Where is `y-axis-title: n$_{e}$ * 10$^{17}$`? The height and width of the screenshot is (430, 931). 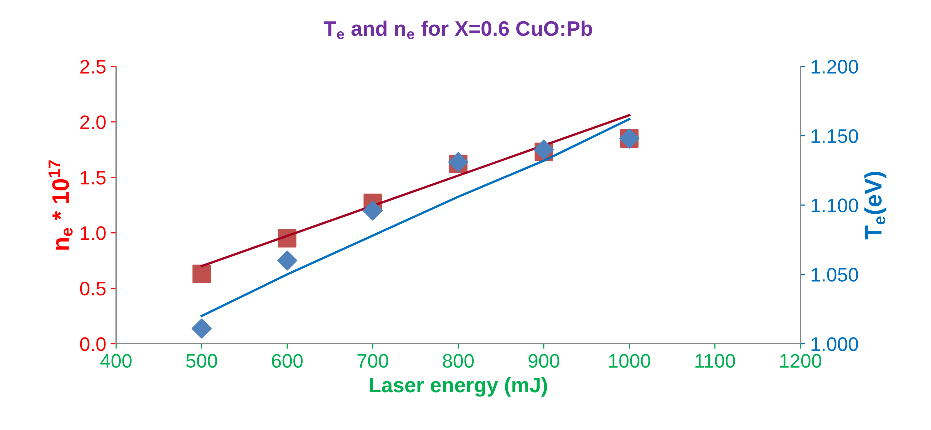
y-axis-title: n$_{e}$ * 10$^{17}$ is located at coordinates (60, 205).